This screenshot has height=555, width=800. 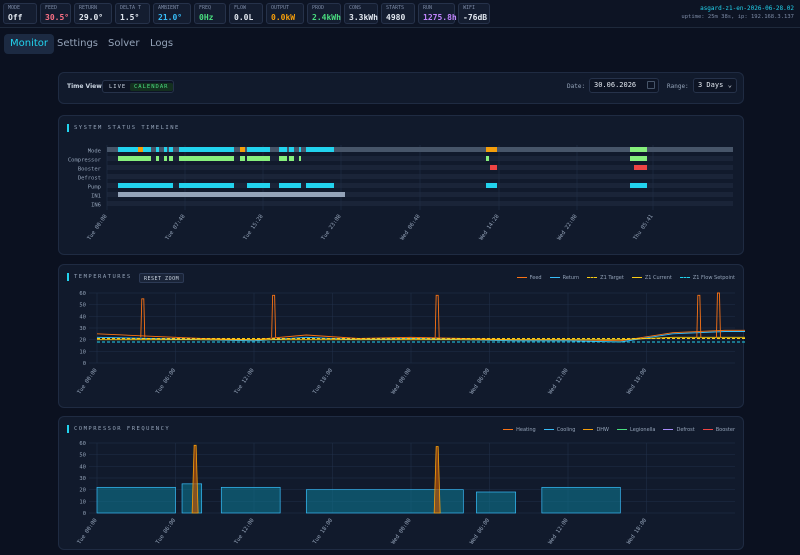 What do you see at coordinates (490, 228) in the screenshot?
I see `timeline-tick-label: Wed 14:28` at bounding box center [490, 228].